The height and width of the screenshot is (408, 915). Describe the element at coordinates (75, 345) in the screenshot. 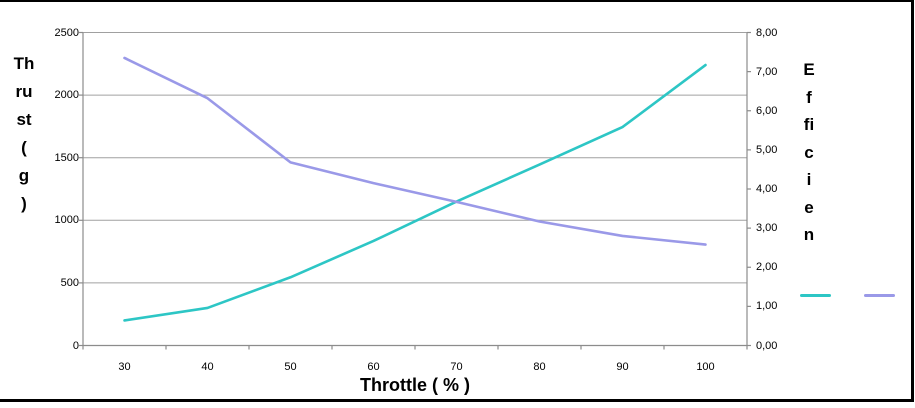

I see `y-left-tick-label: 0` at that location.